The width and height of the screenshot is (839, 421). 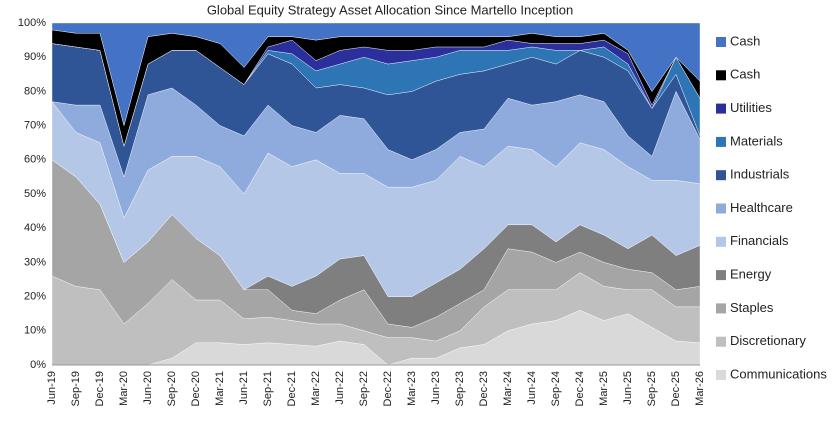 I want to click on x-tick-label: Mar-21, so click(x=220, y=388).